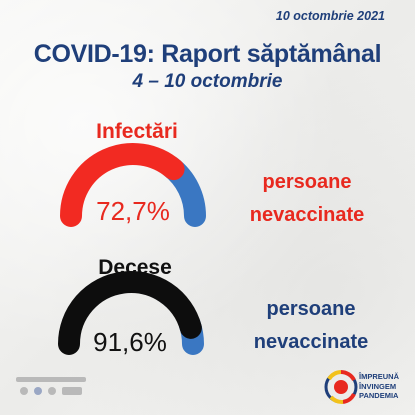 The height and width of the screenshot is (415, 415). Describe the element at coordinates (51, 386) in the screenshot. I see `partner-logos-icon` at that location.